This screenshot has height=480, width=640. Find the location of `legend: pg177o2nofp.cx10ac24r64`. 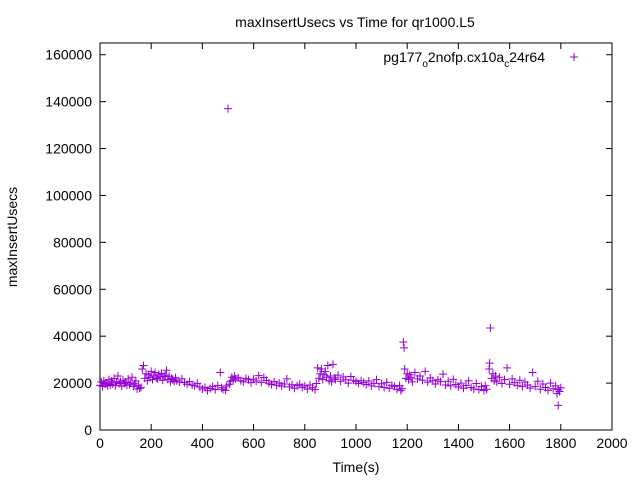

legend: pg177o2nofp.cx10ac24r64 is located at coordinates (480, 59).